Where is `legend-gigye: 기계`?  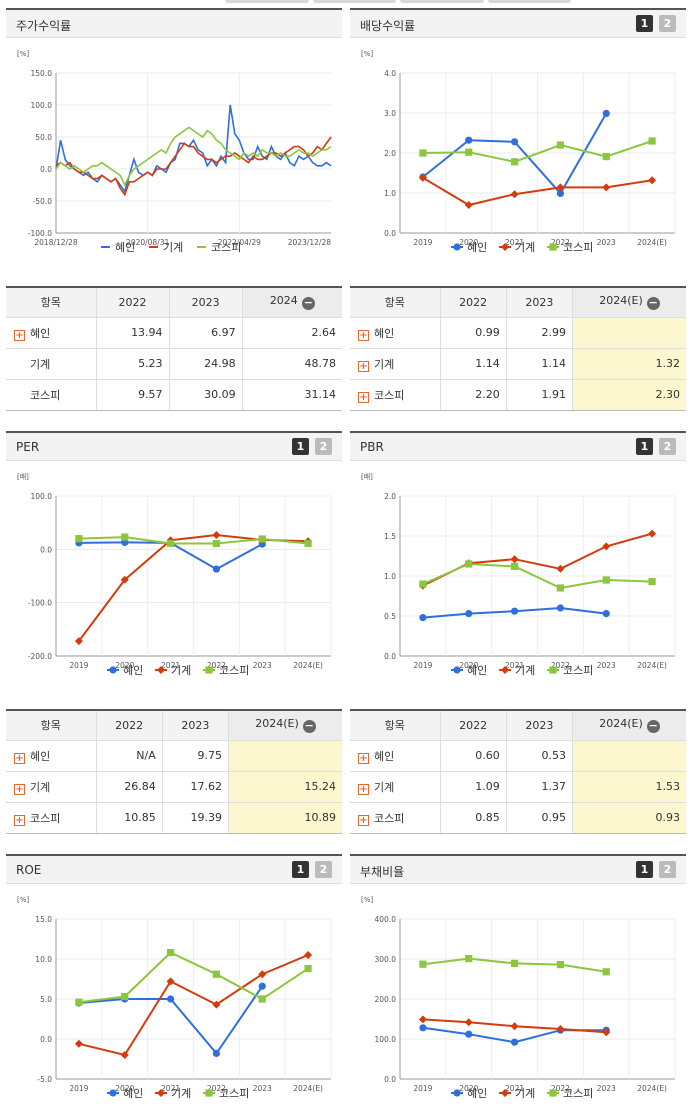
legend-gigye: 기계 is located at coordinates (525, 670).